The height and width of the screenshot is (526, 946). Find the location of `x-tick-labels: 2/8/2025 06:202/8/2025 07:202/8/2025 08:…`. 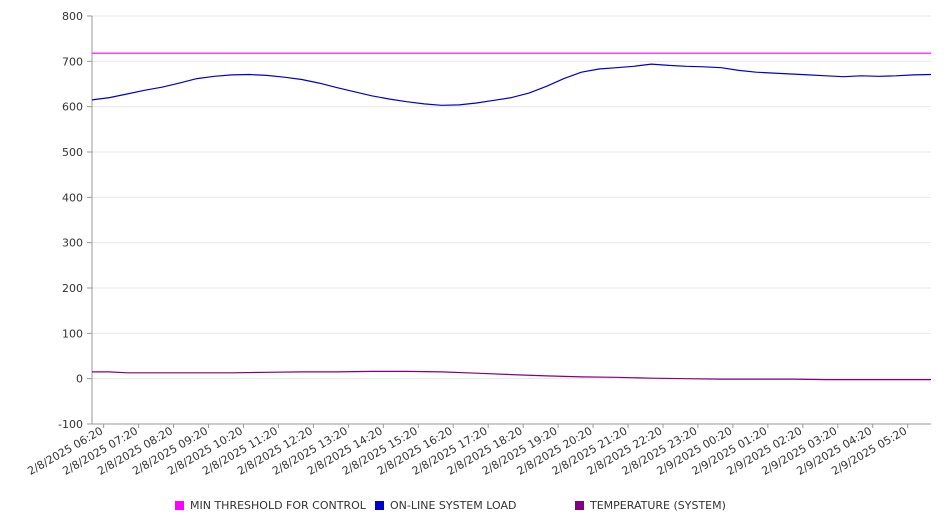

x-tick-labels: 2/8/2025 06:202/8/2025 07:202/8/2025 08:… is located at coordinates (467, 451).